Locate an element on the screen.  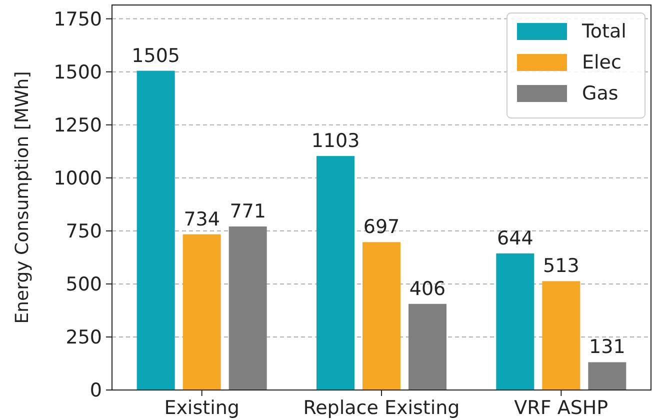
legend-label: Total is located at coordinates (603, 31).